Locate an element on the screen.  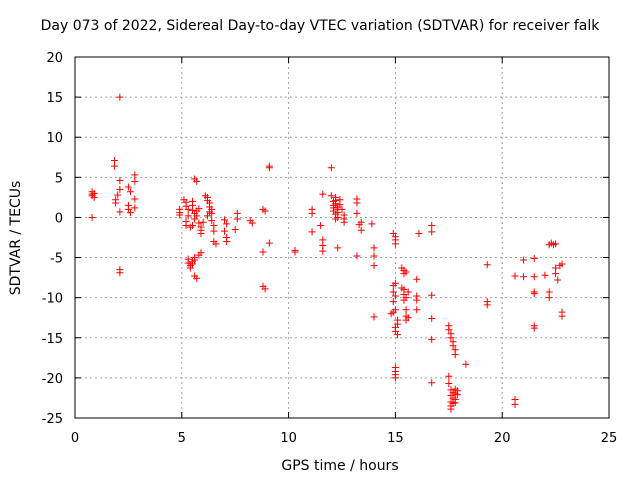
y-tick-label: 20 is located at coordinates (54, 58).